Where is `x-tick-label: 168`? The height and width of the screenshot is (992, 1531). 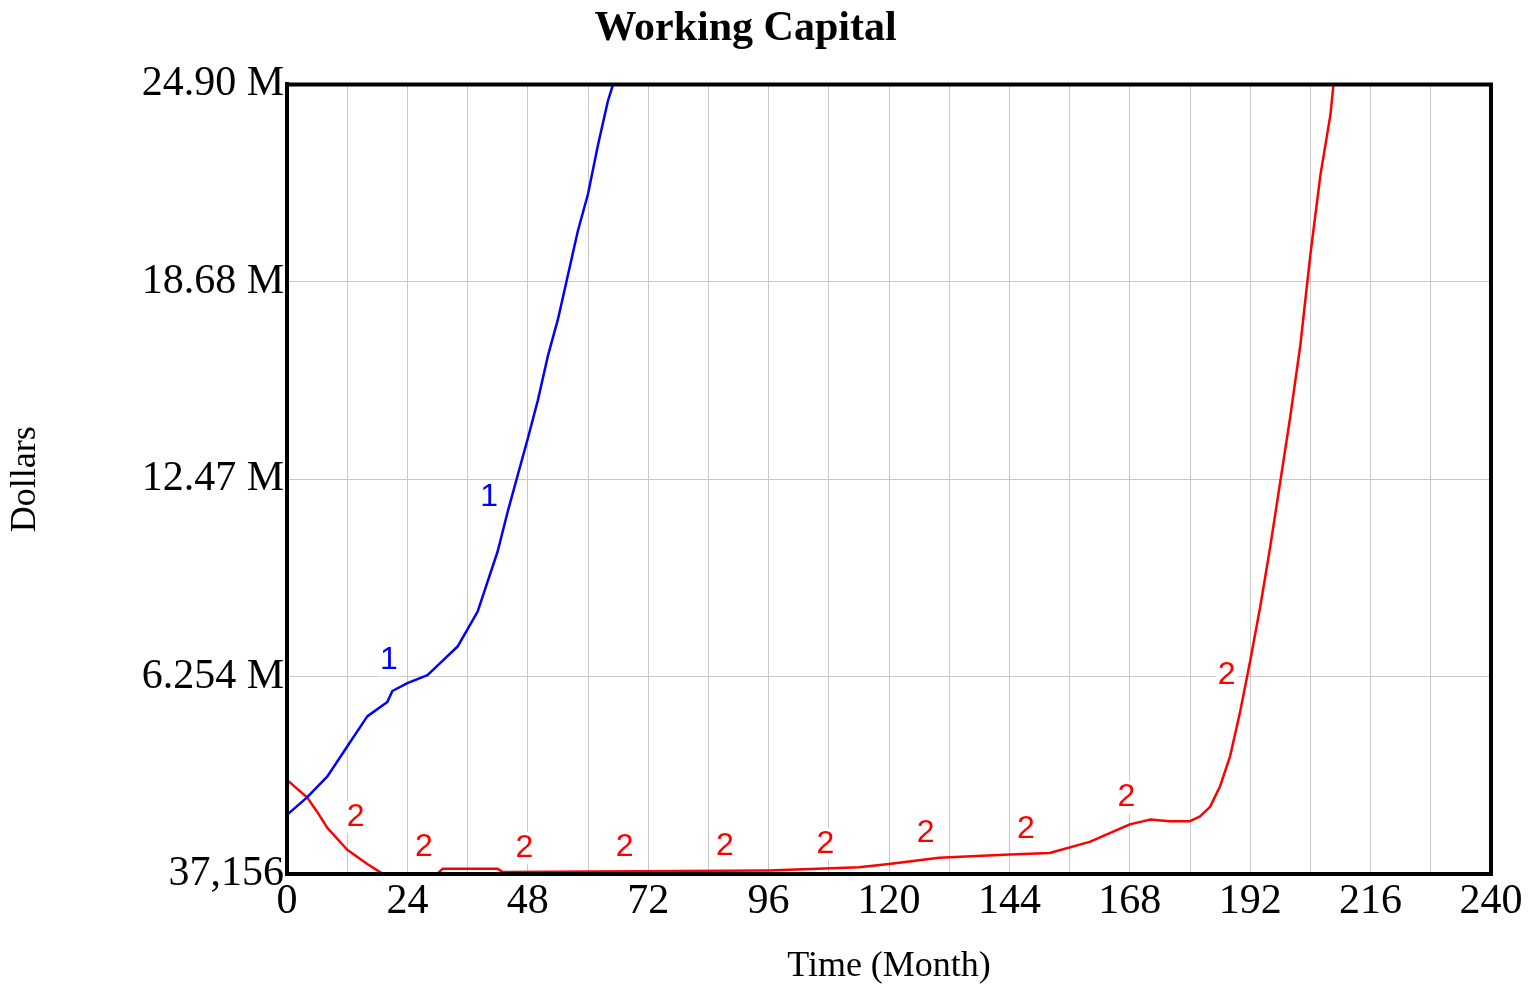
x-tick-label: 168 is located at coordinates (1130, 899).